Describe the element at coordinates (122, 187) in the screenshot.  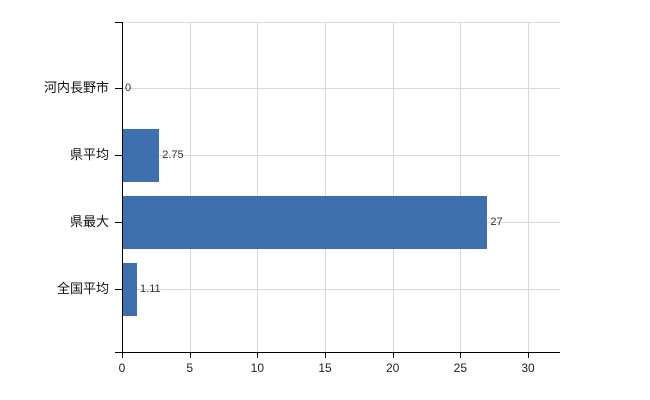
I see `y-axis` at that location.